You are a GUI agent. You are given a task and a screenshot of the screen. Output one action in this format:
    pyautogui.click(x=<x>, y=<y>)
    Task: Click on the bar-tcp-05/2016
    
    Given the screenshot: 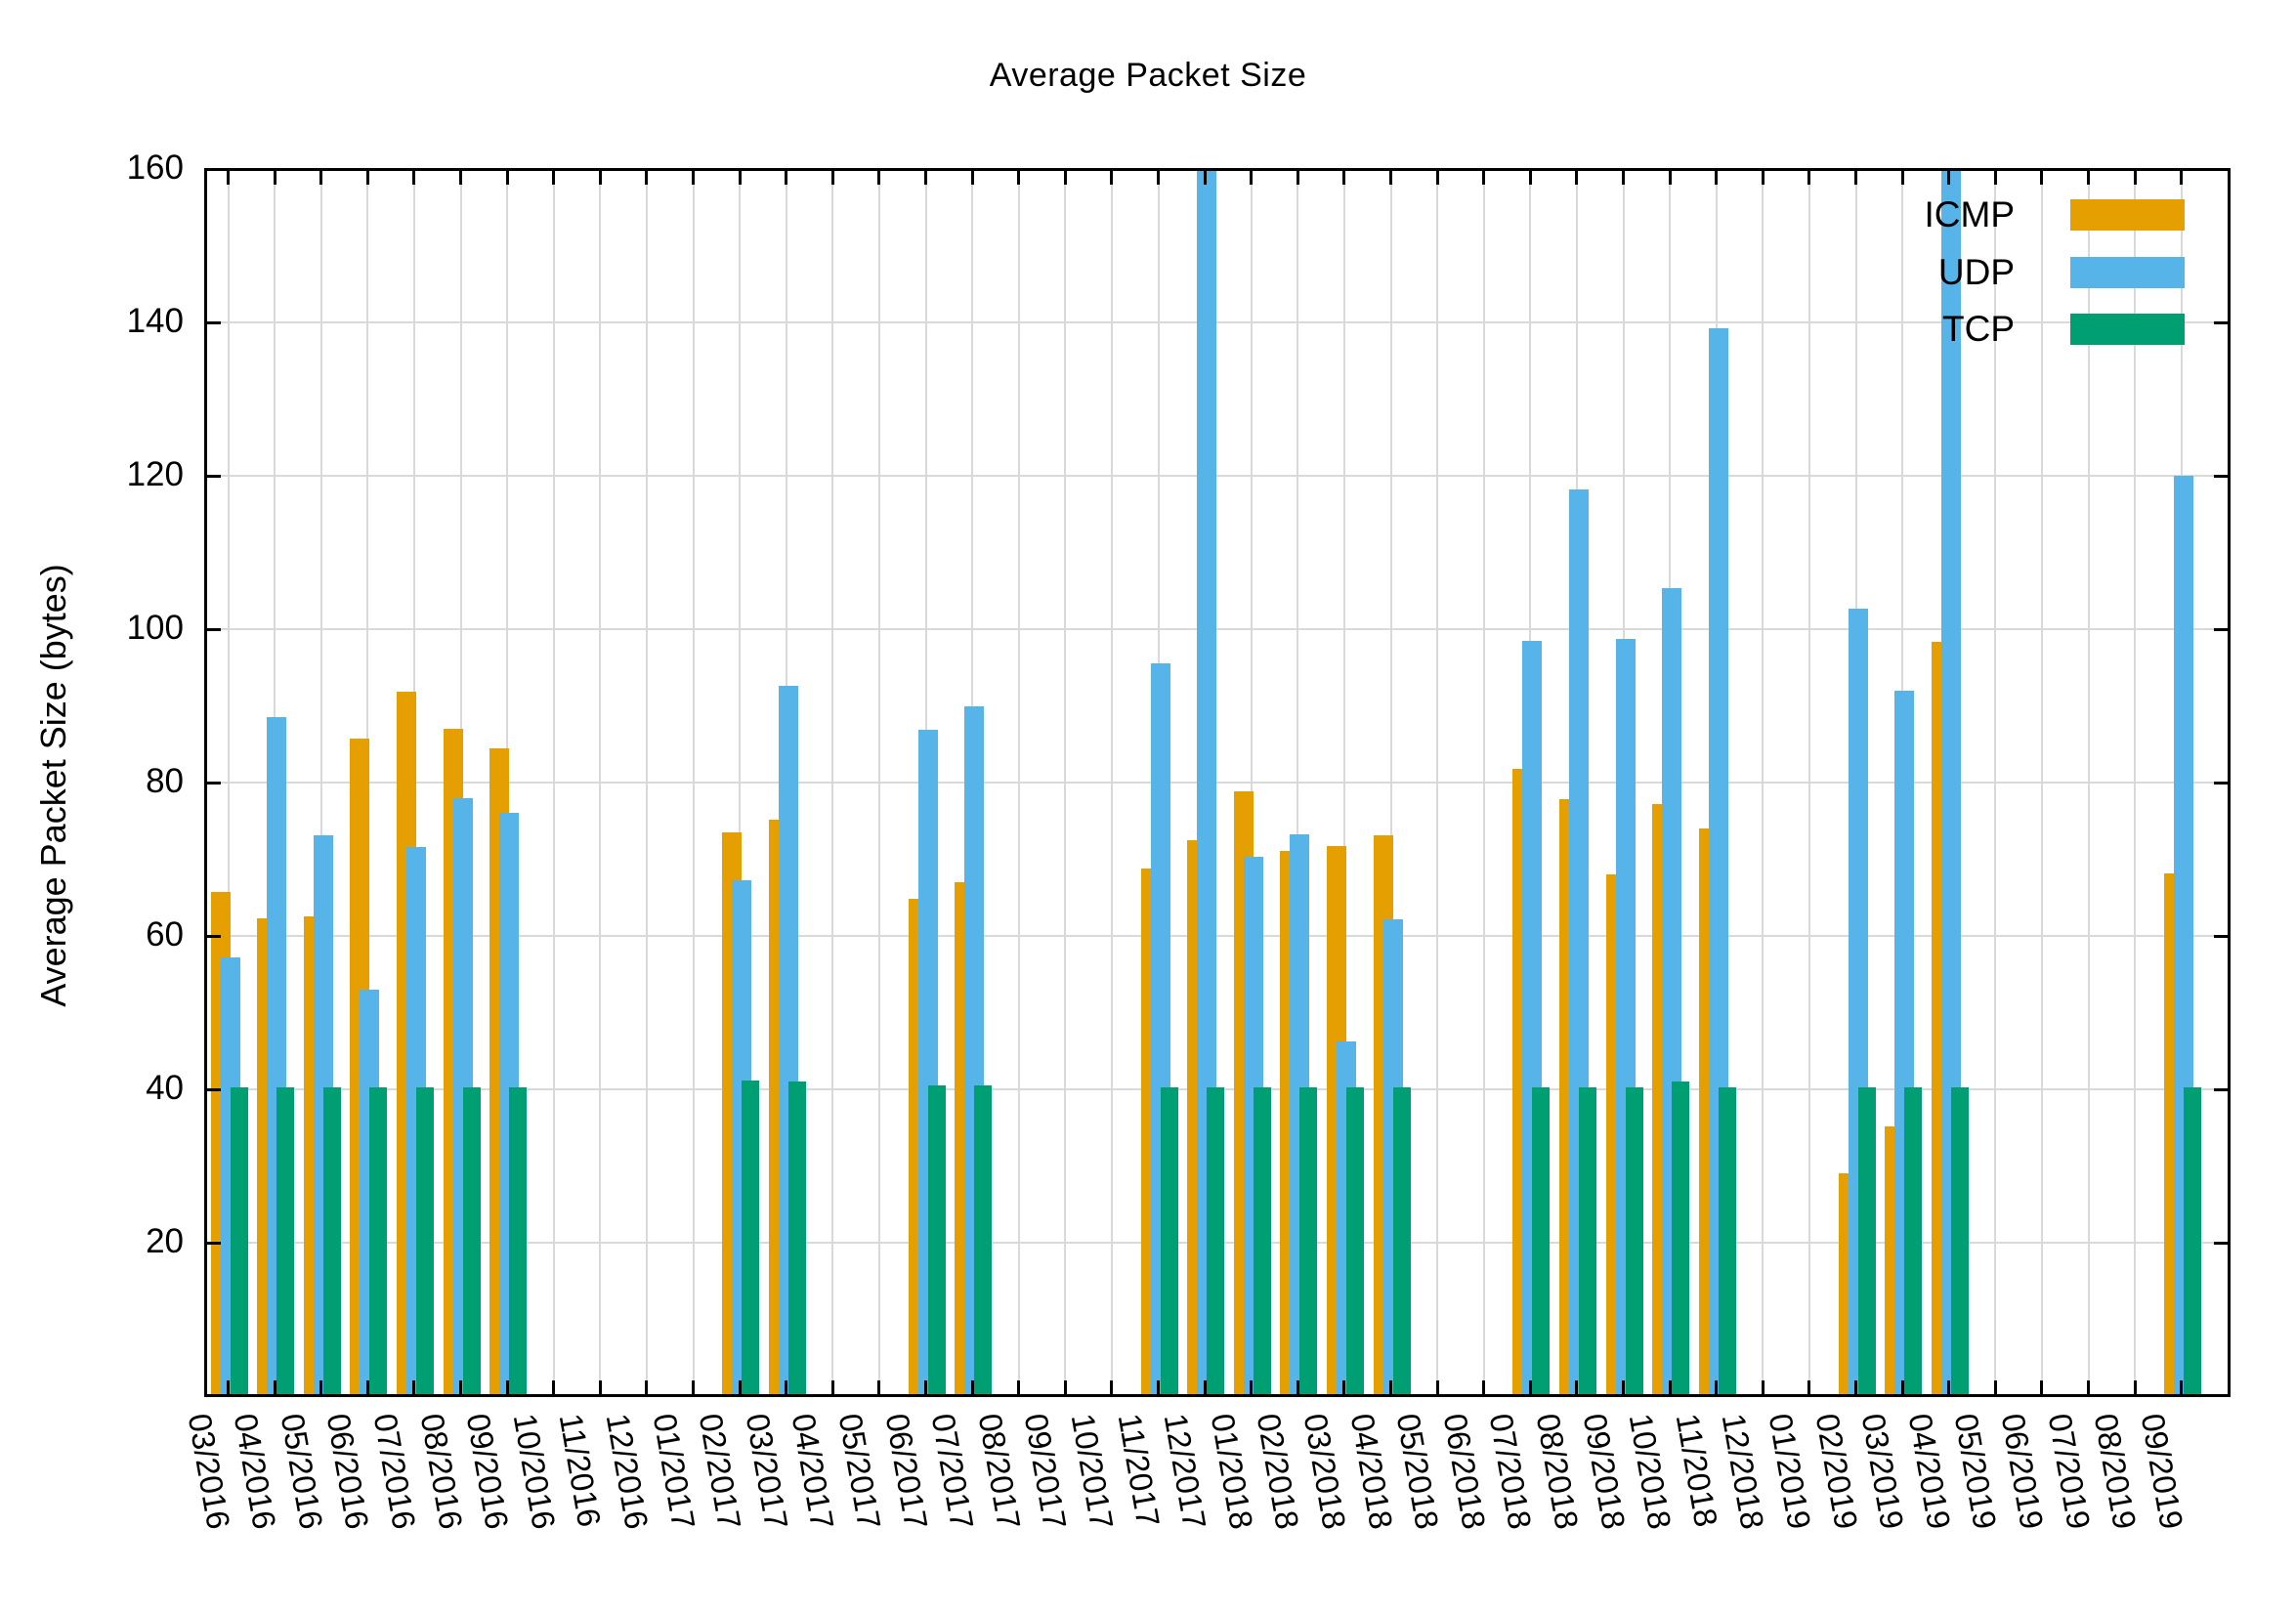 What is the action you would take?
    pyautogui.click(x=332, y=1241)
    